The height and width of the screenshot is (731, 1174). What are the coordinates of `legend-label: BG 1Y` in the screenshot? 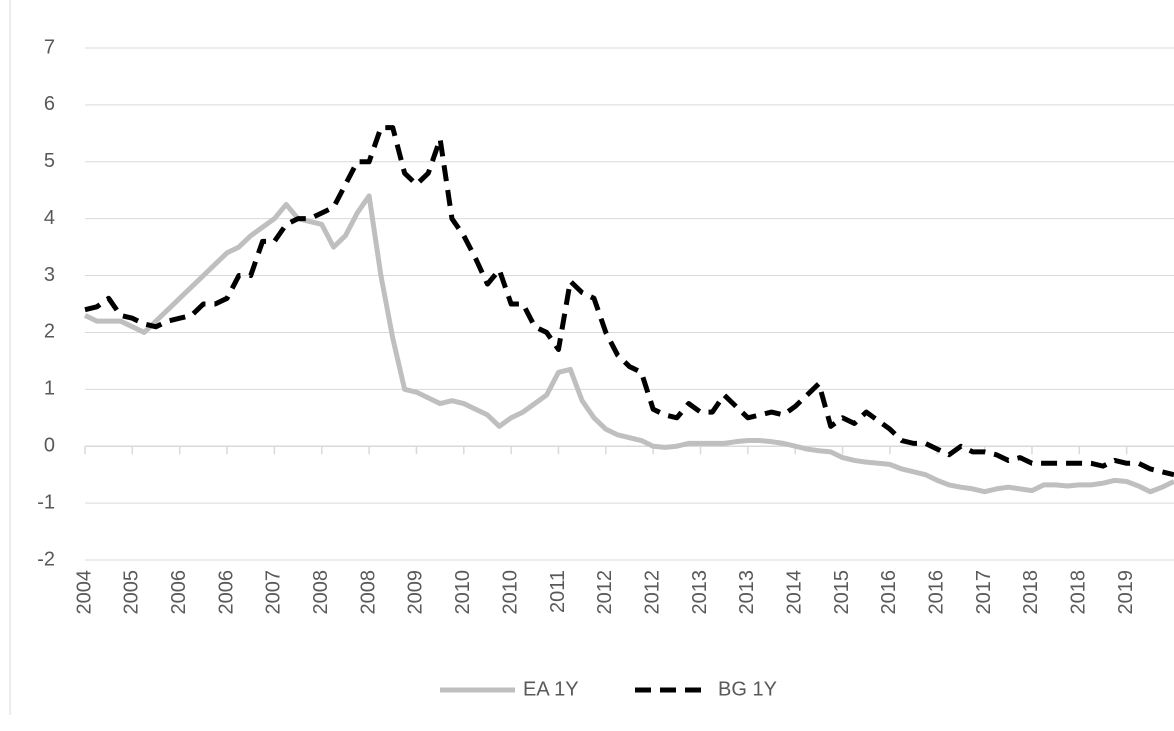 It's located at (747, 689).